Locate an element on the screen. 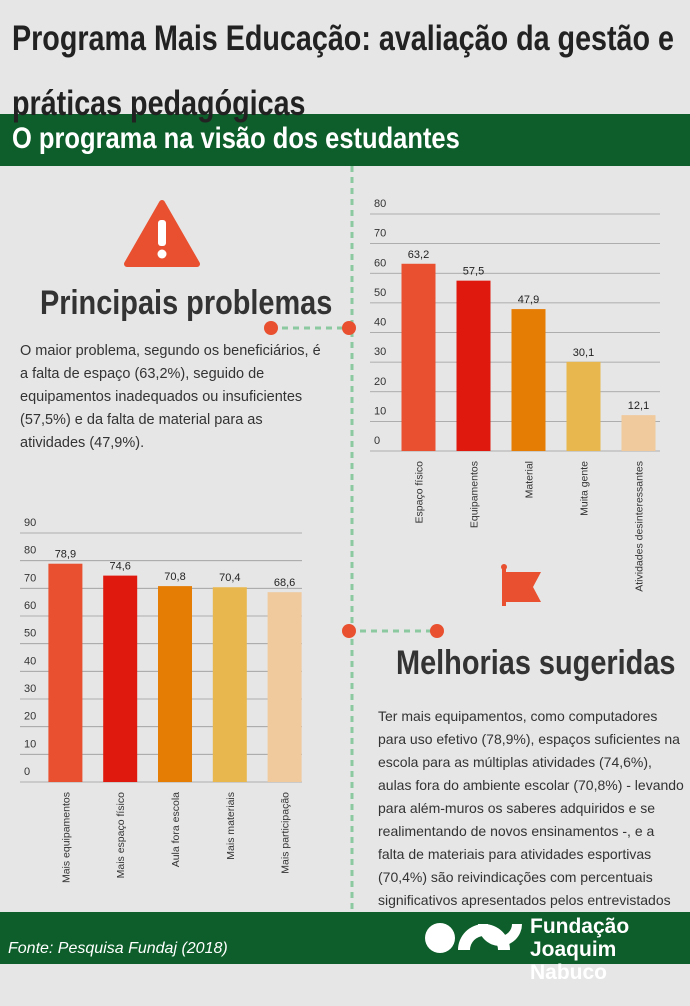  x-tick-label: Atividades desinteressantes is located at coordinates (640, 526).